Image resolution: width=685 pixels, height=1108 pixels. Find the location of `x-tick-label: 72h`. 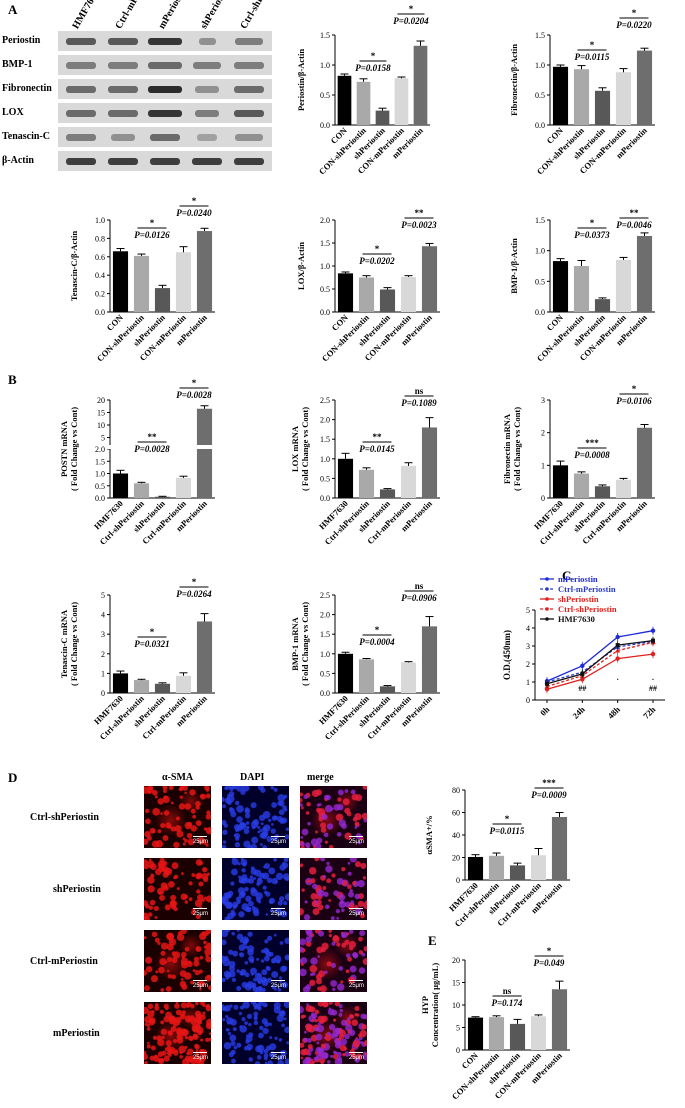

x-tick-label: 72h is located at coordinates (649, 712).